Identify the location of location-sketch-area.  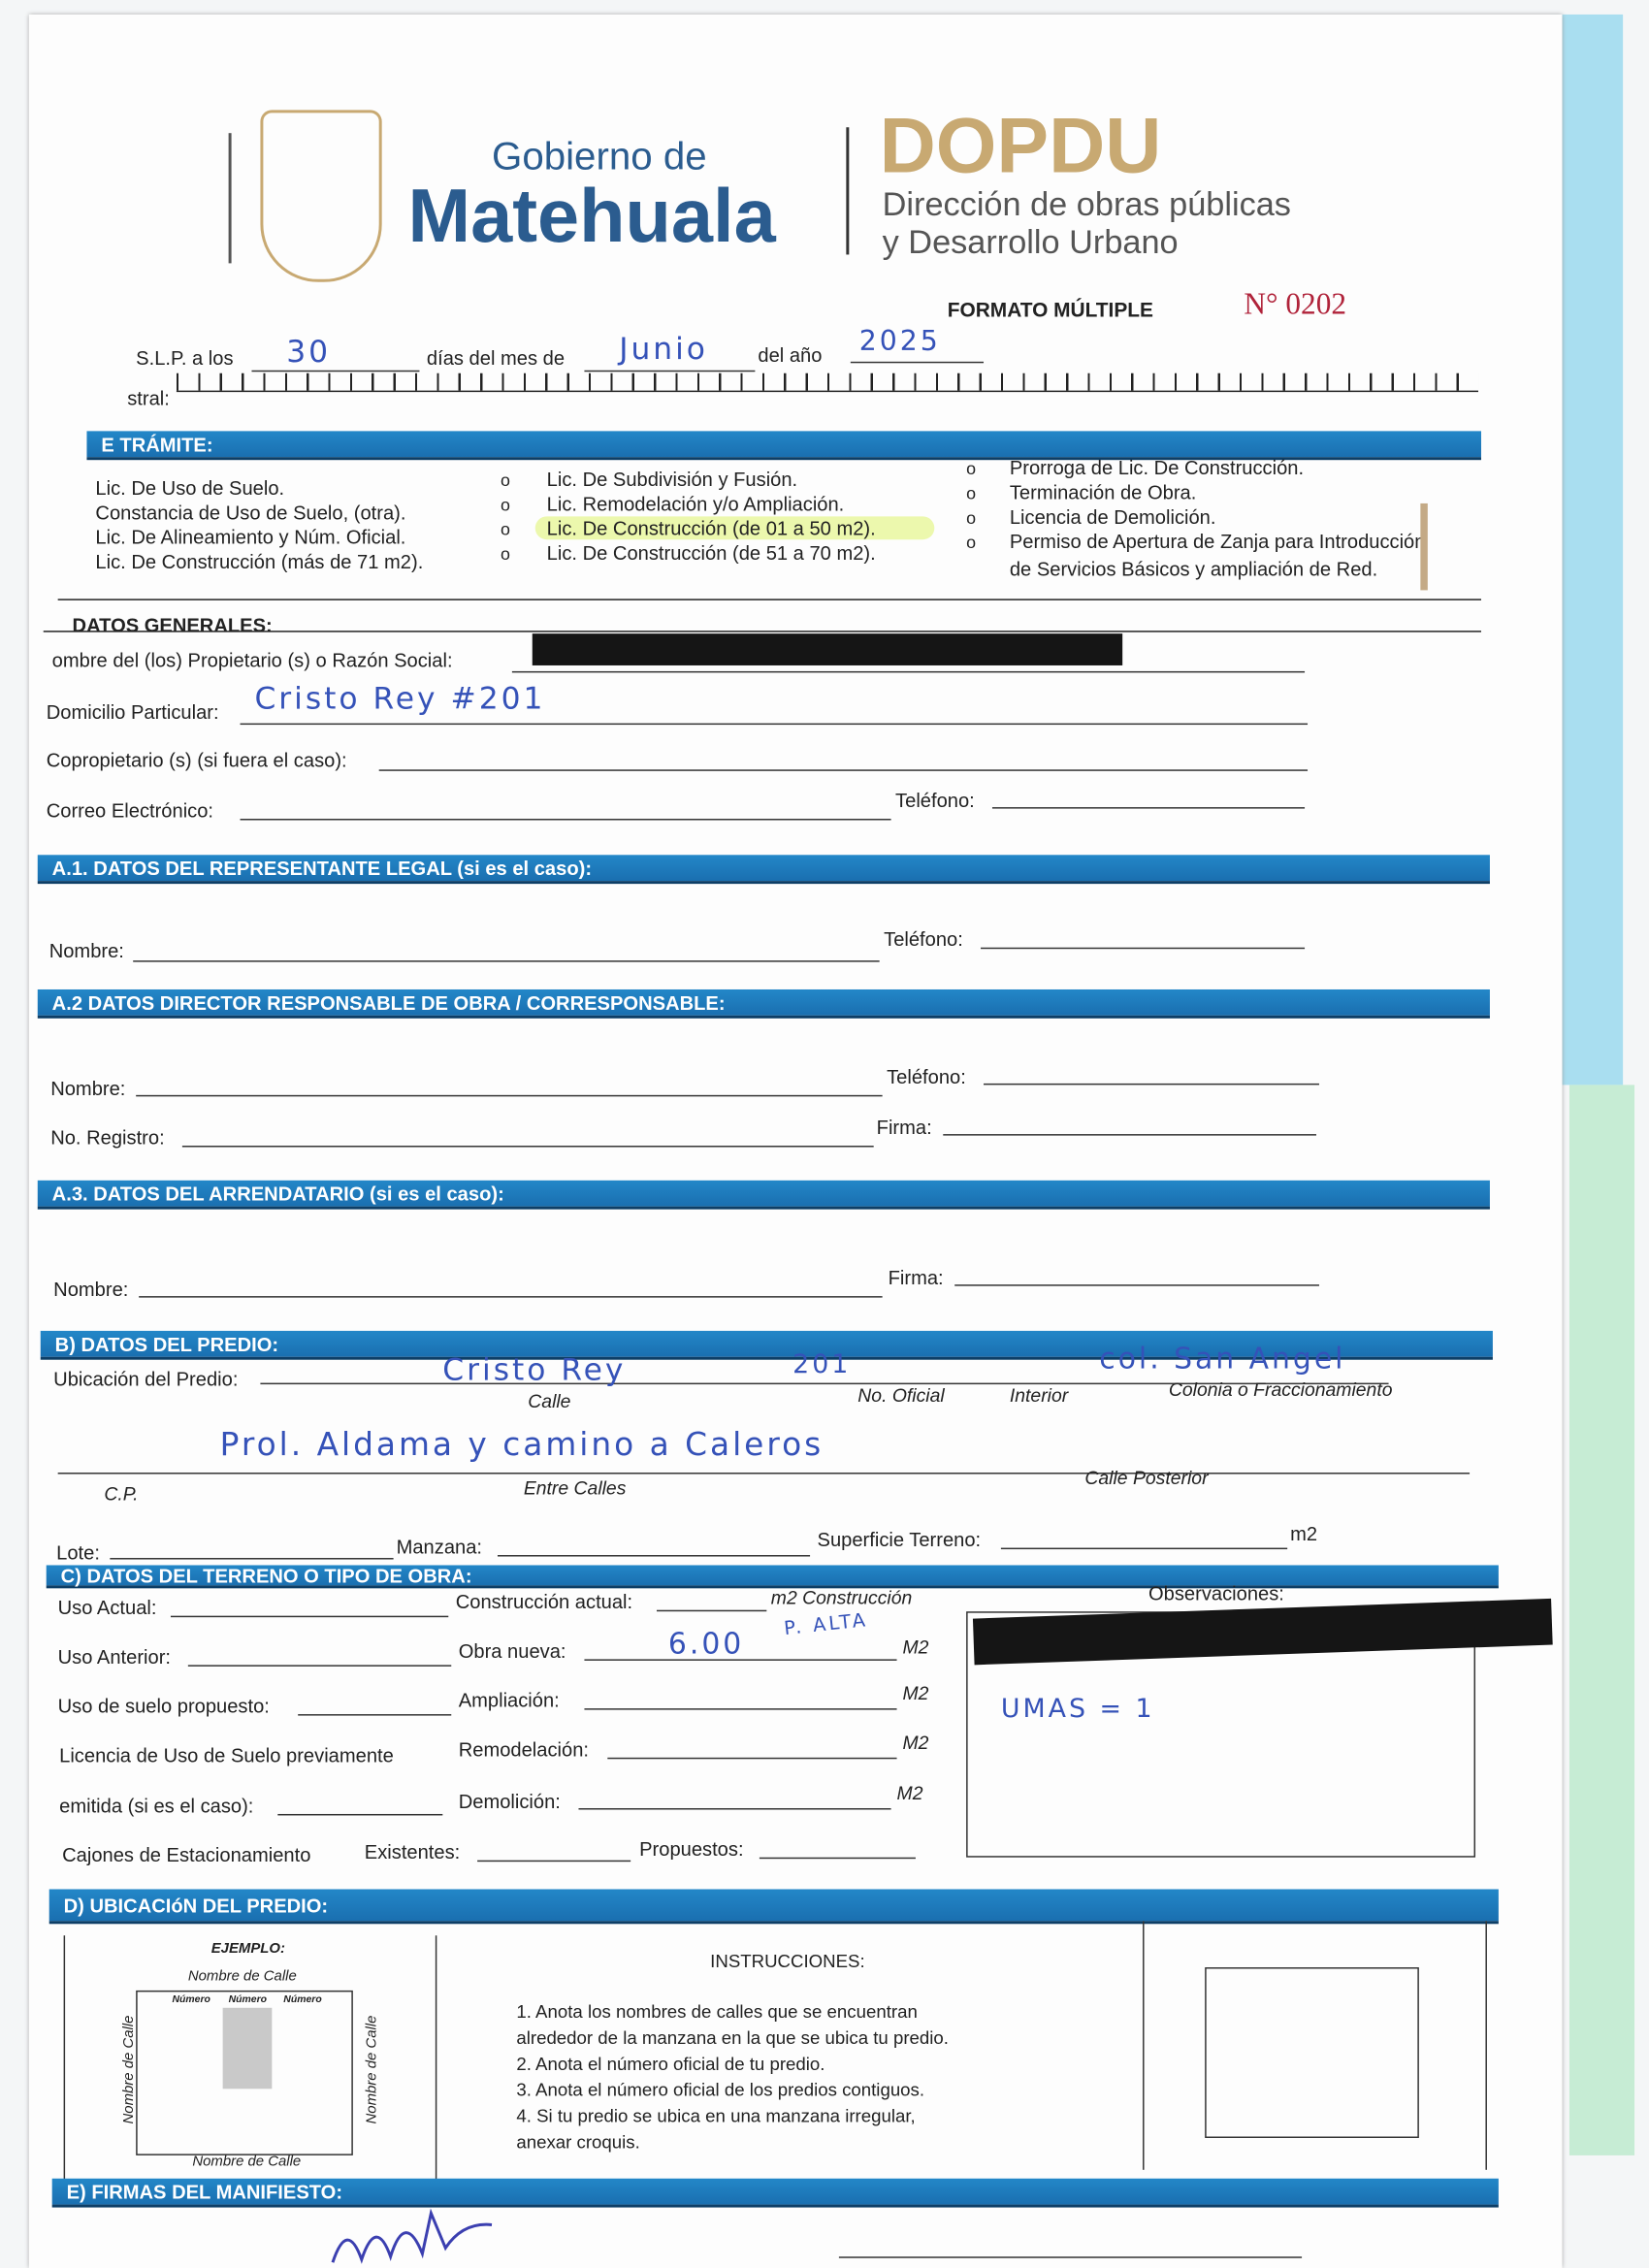
(1312, 2052).